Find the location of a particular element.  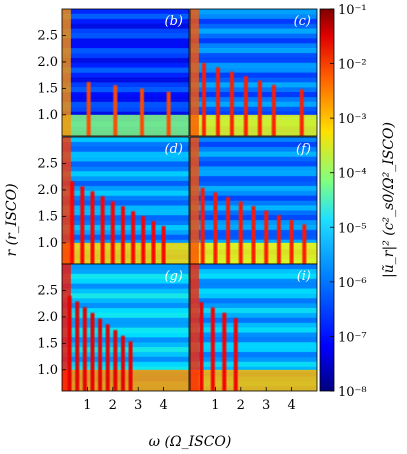

x-tick-label: 2 is located at coordinates (241, 405).